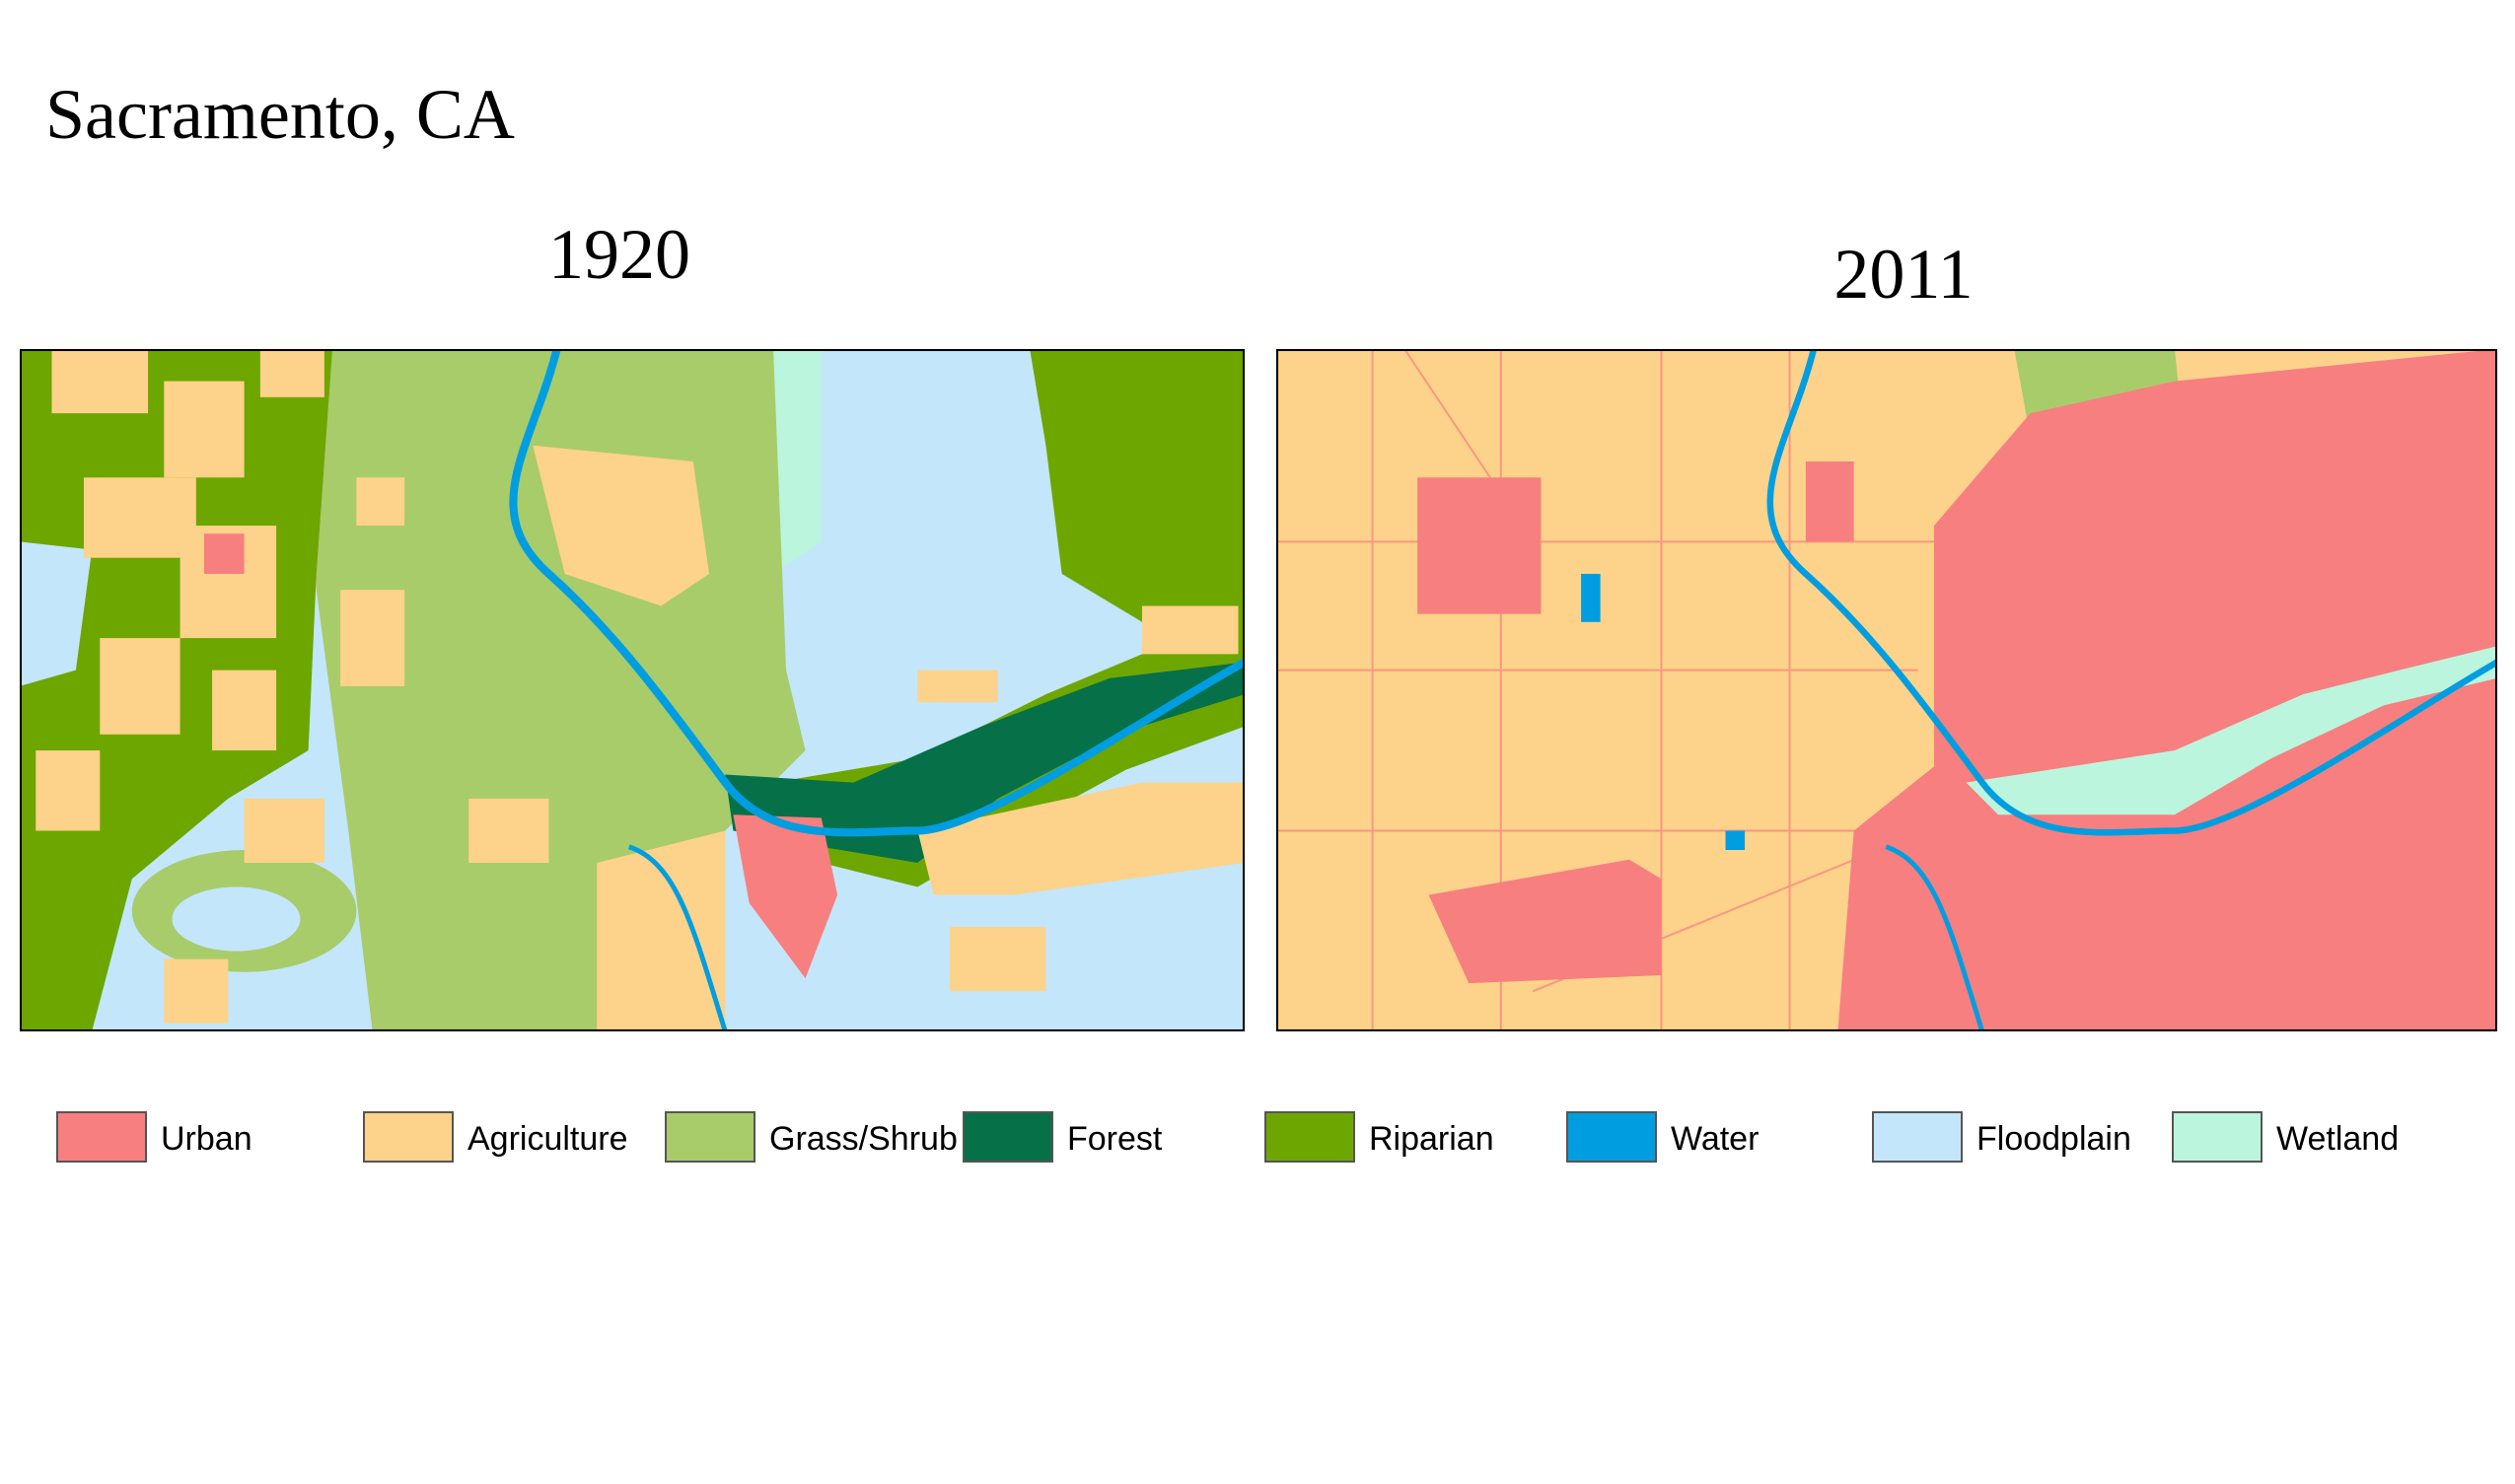 The image size is (2515, 1484). I want to click on legend-label: Floodplain, so click(2054, 1139).